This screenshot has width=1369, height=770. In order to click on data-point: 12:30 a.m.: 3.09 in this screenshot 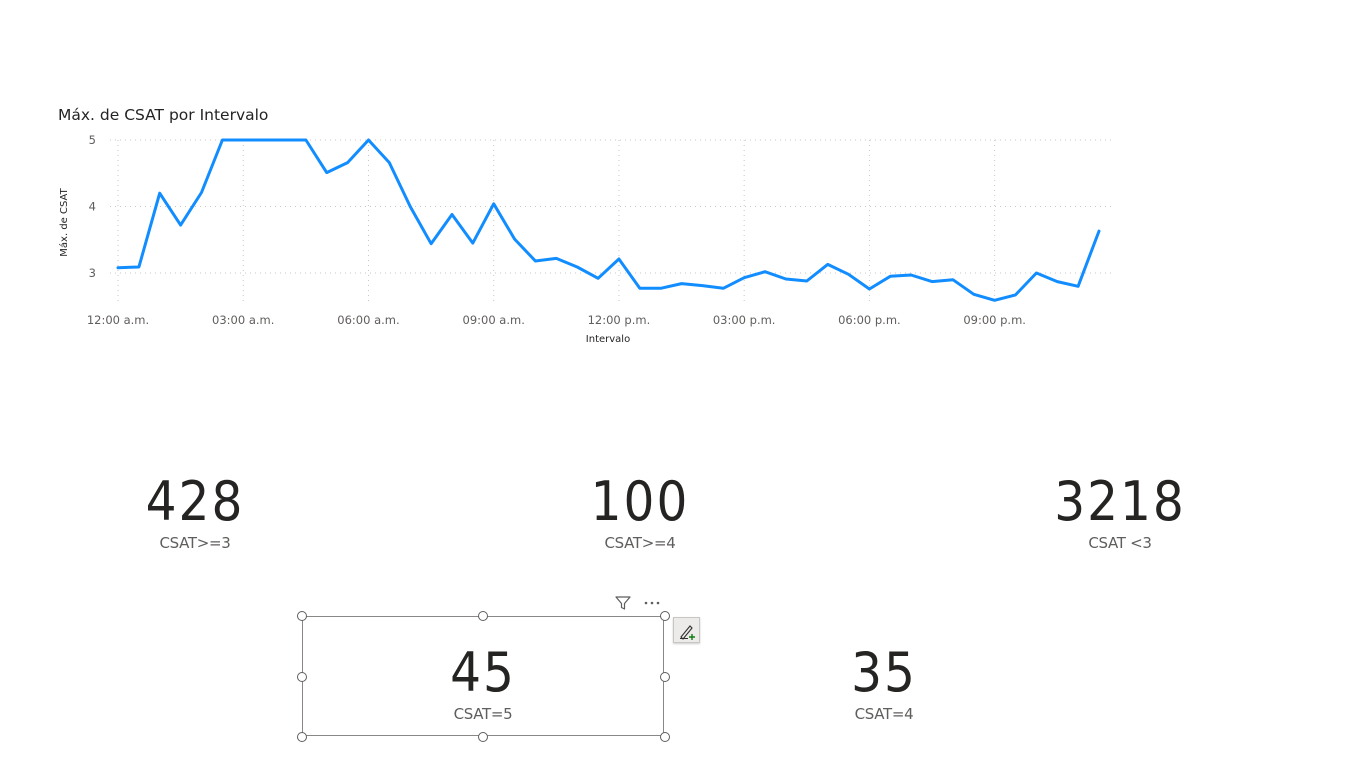, I will do `click(139, 267)`.